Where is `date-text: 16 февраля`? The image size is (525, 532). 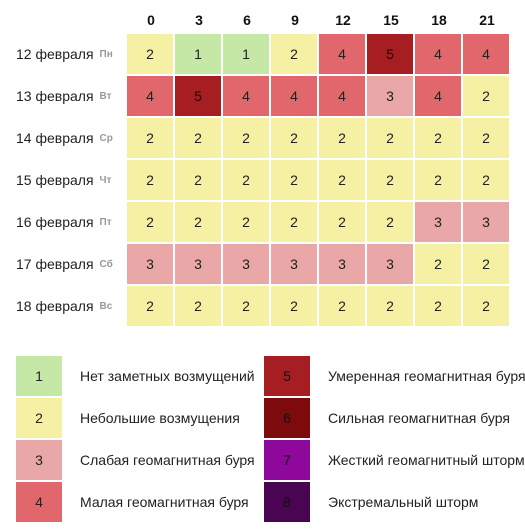 date-text: 16 февраля is located at coordinates (55, 222).